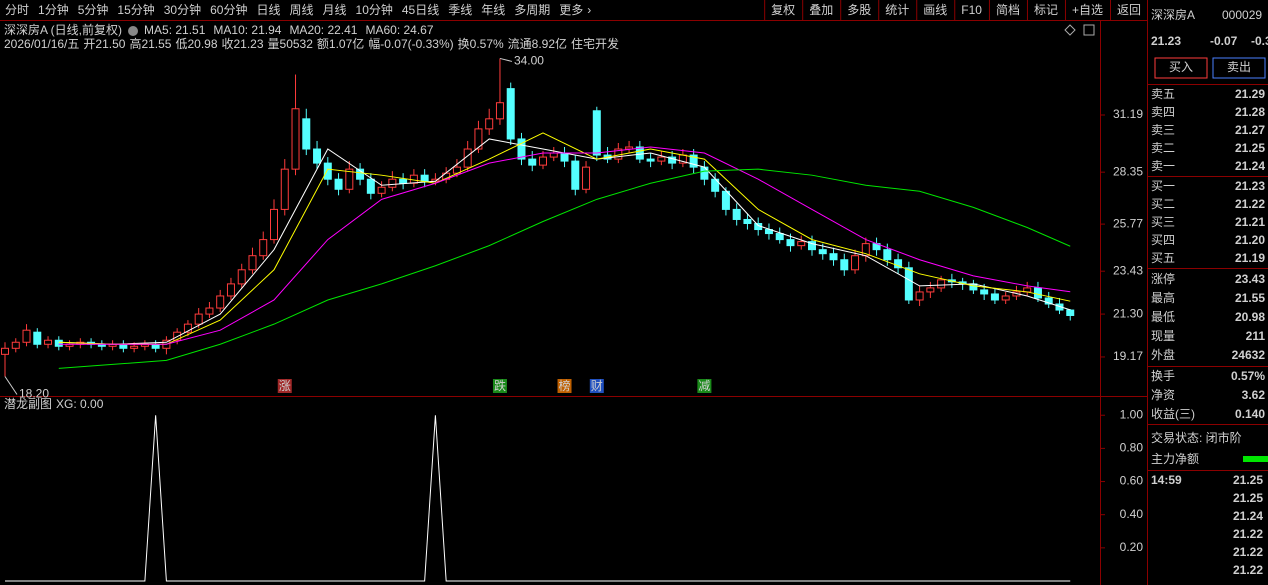 This screenshot has width=1268, height=585. What do you see at coordinates (340, 43) in the screenshot?
I see `info-item: 额1.07亿` at bounding box center [340, 43].